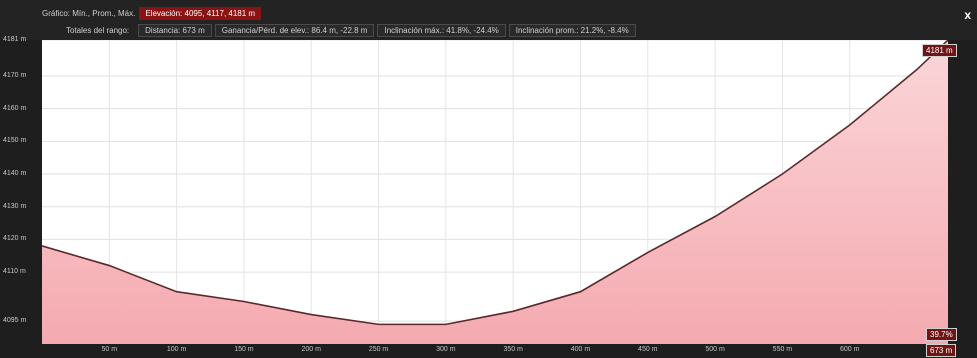  Describe the element at coordinates (15, 108) in the screenshot. I see `y-tick-label-2: 4160 m` at that location.